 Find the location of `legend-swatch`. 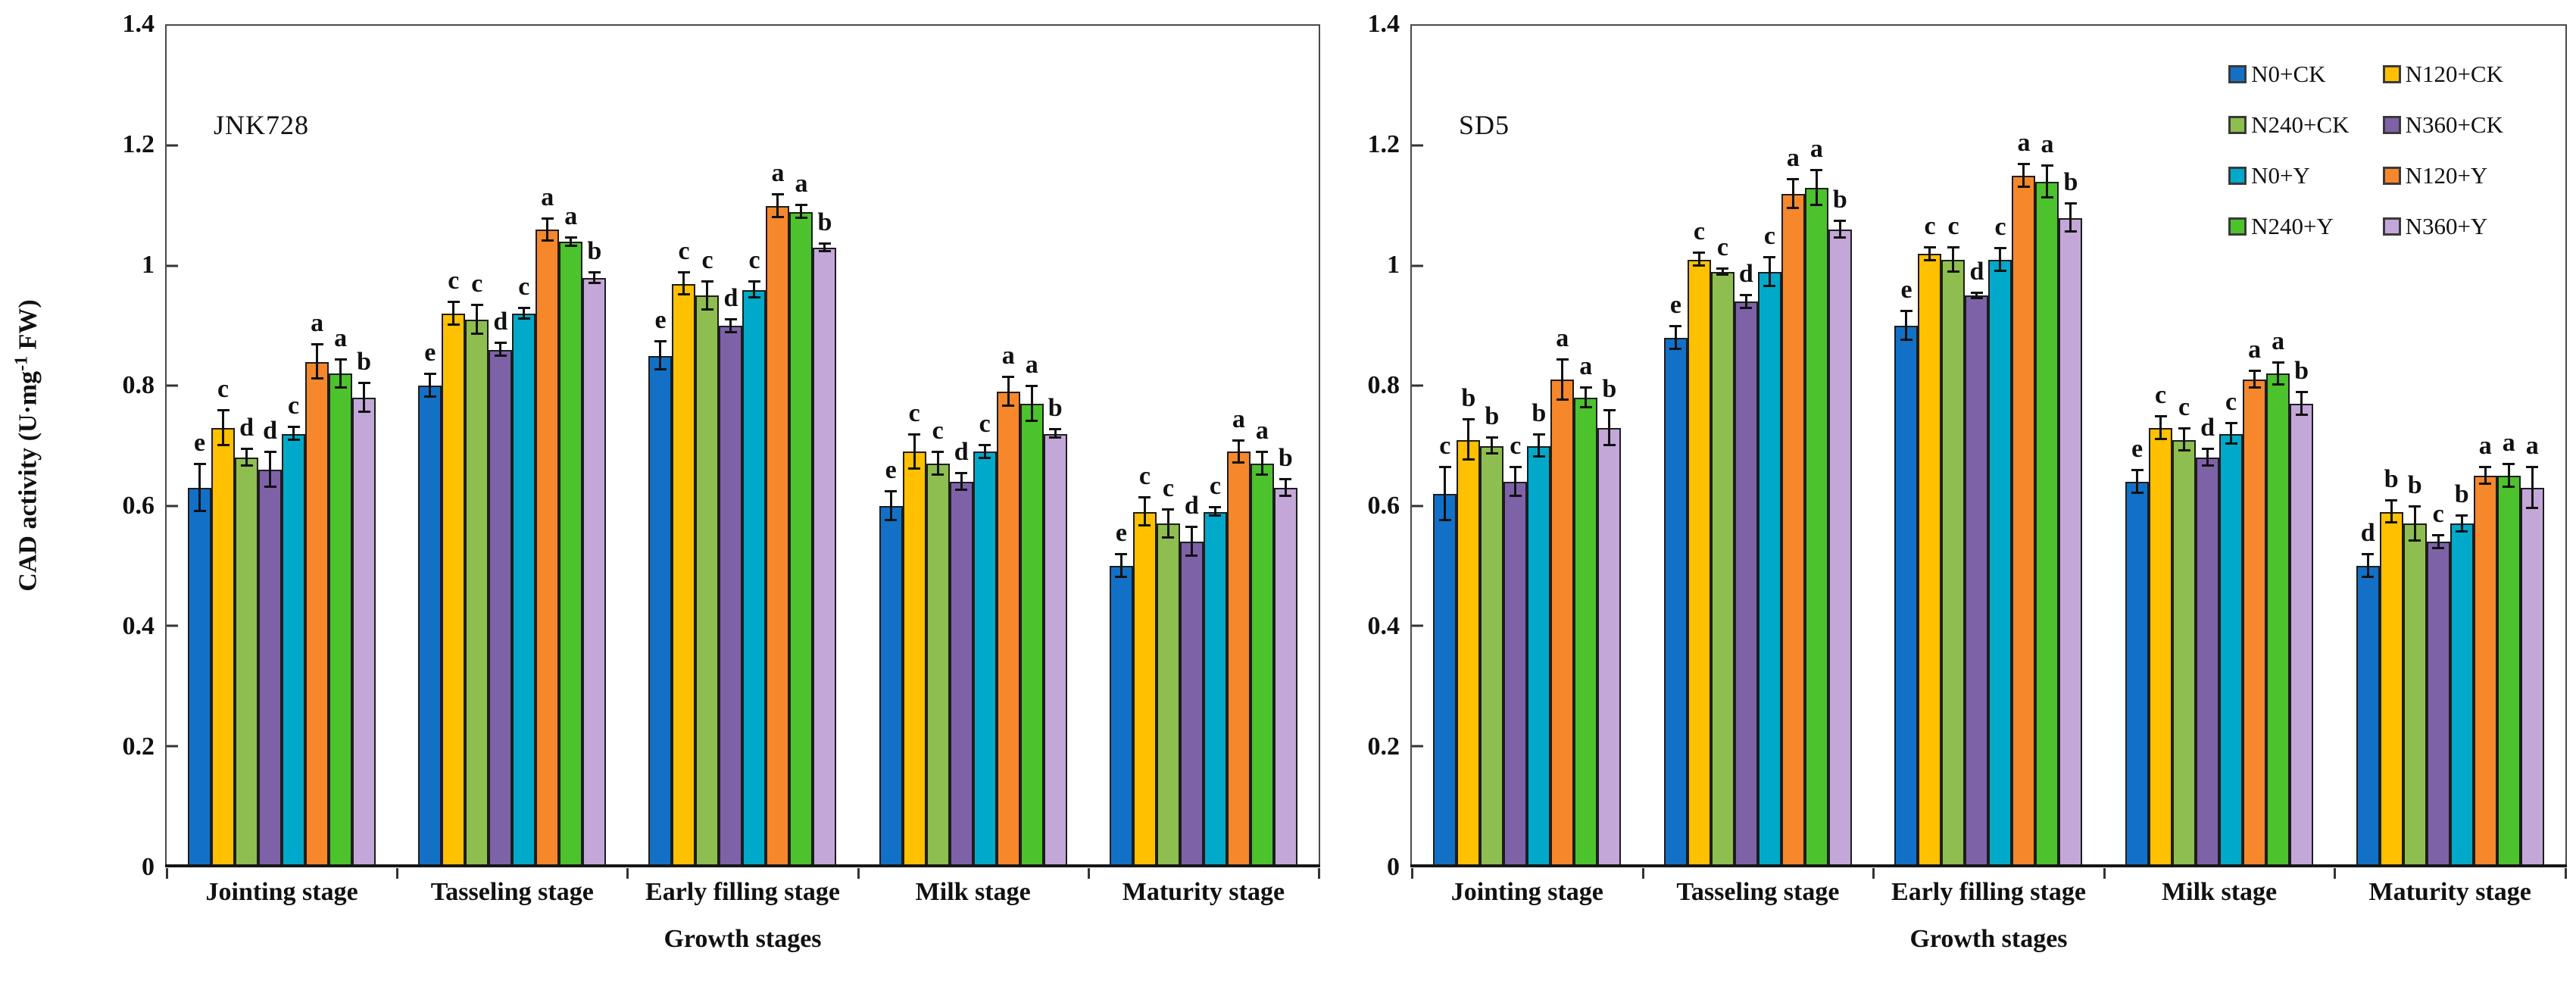

legend-swatch is located at coordinates (2392, 175).